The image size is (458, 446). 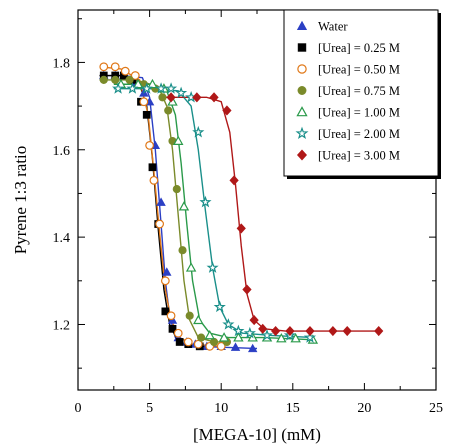 I want to click on legend-label-1: Water, so click(x=333, y=27).